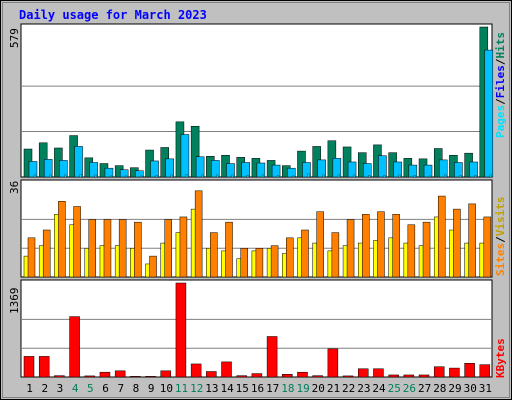 The image size is (512, 405). Describe the element at coordinates (120, 388) in the screenshot. I see `x-tick-label-day-7: 7` at that location.